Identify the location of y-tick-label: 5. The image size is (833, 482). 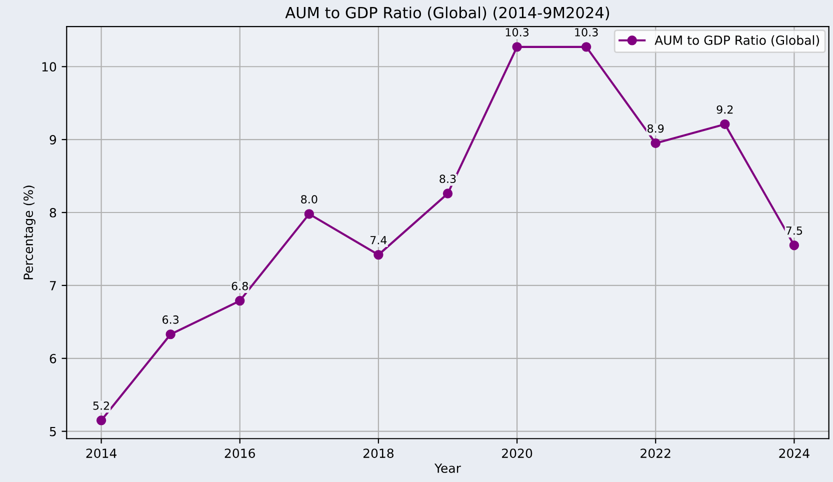
(53, 431).